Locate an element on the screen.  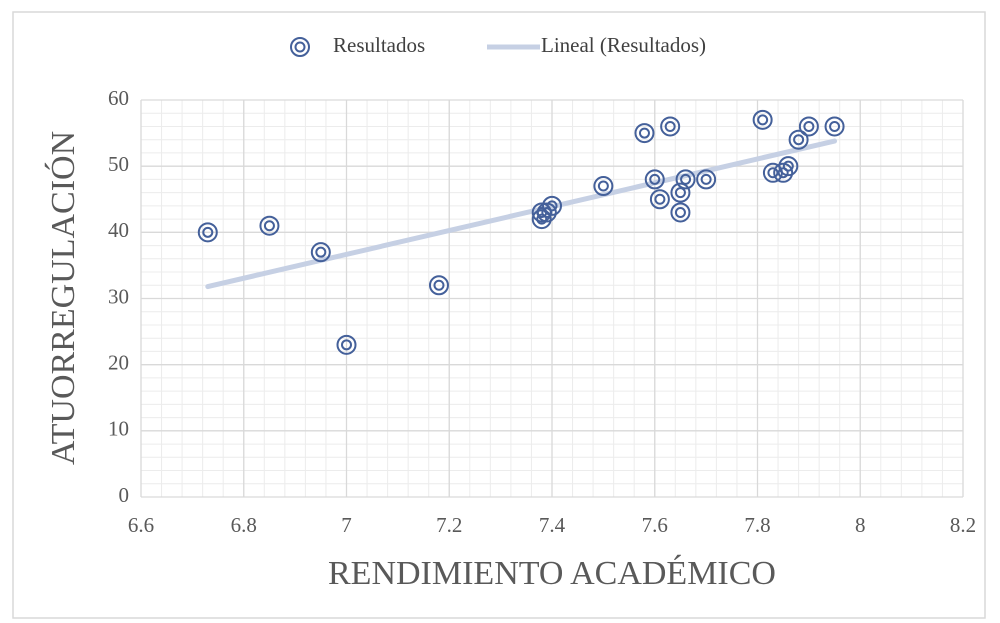
x-tick-label: 6.8 is located at coordinates (244, 525).